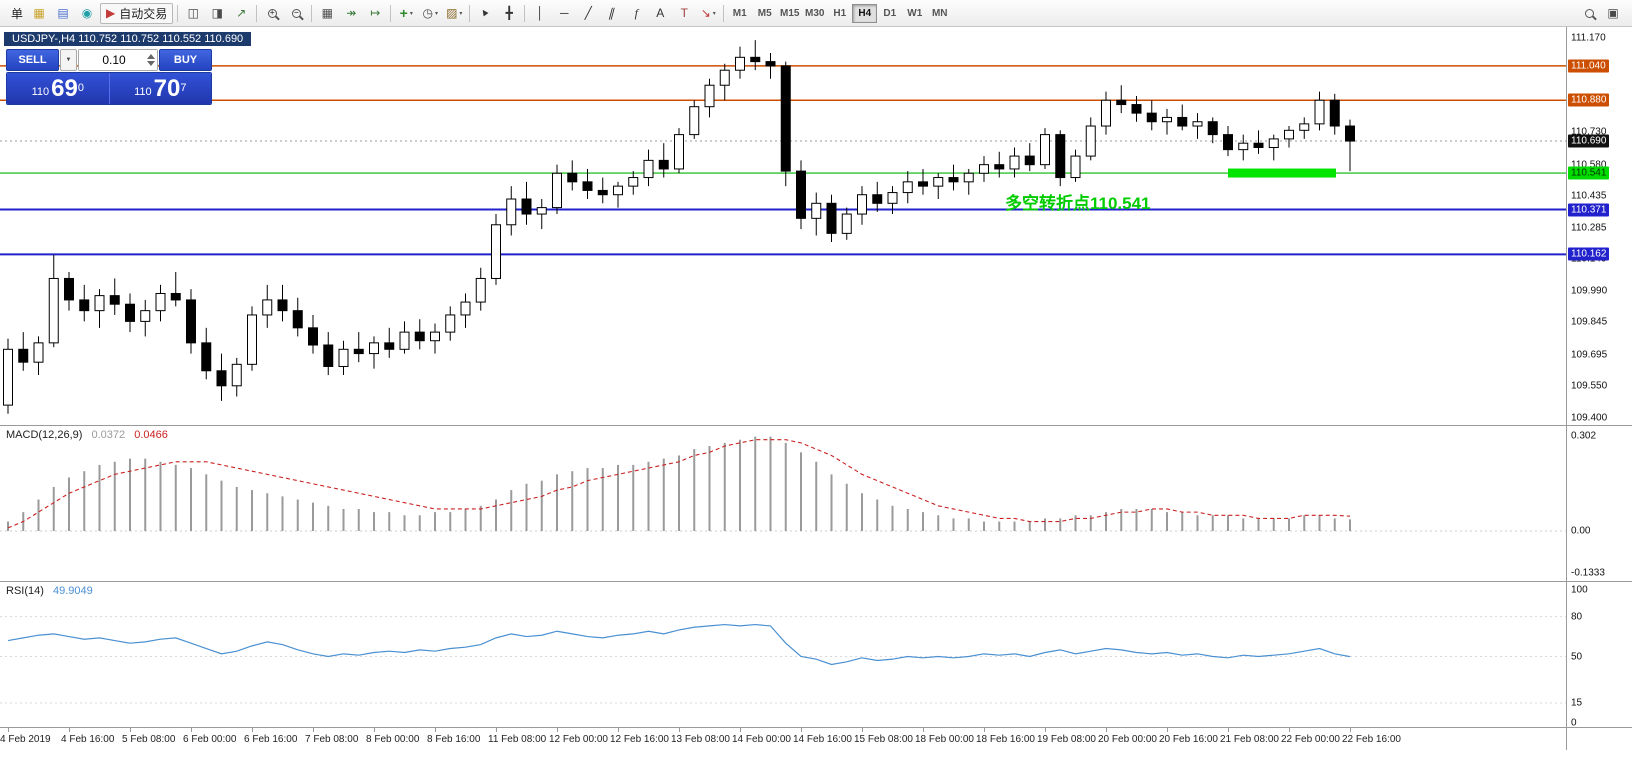  What do you see at coordinates (58, 88) in the screenshot?
I see `sell-price-display: 110 69 0` at bounding box center [58, 88].